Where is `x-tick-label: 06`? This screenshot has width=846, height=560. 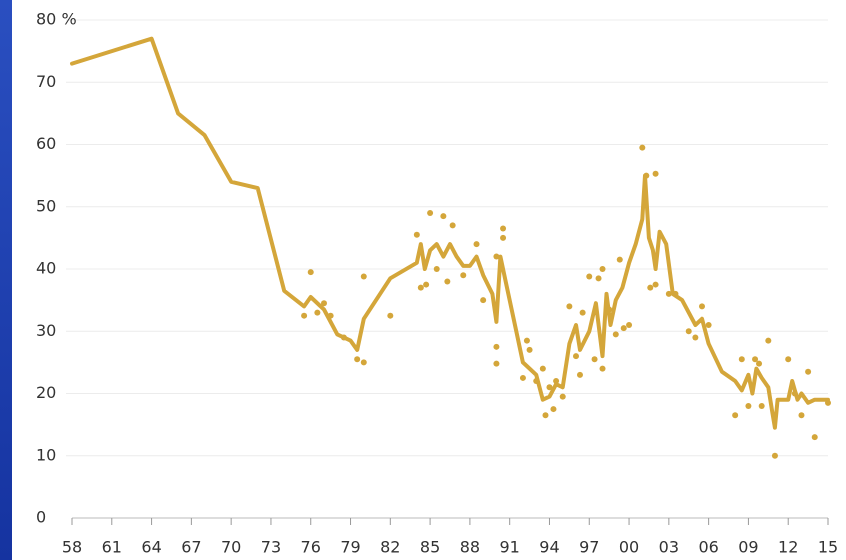 x-tick-label: 06 is located at coordinates (708, 547).